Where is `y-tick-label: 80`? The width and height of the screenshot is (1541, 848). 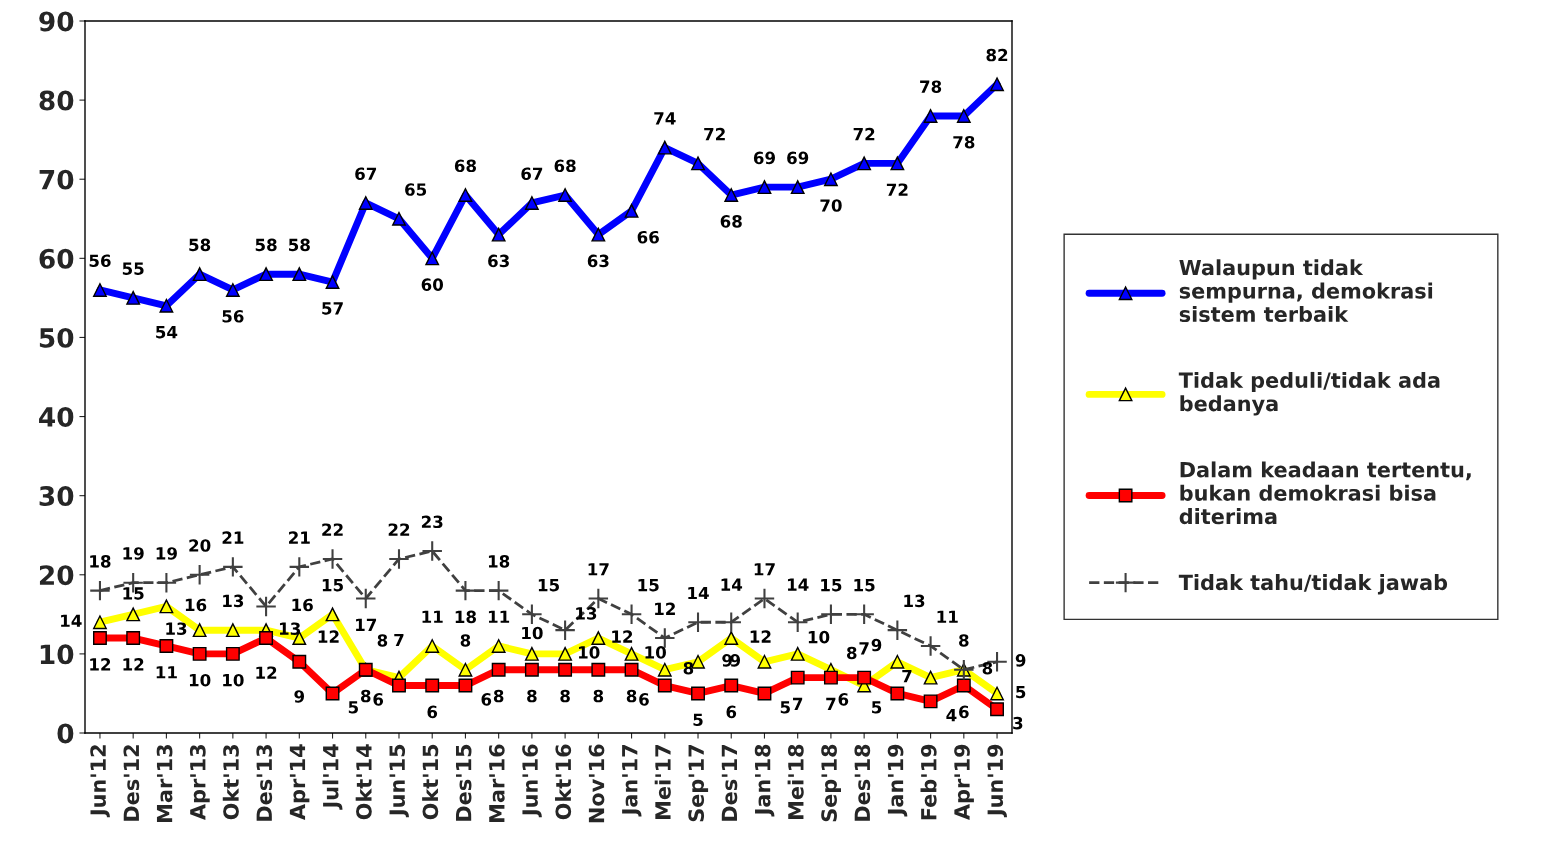
y-tick-label: 80 is located at coordinates (56, 100).